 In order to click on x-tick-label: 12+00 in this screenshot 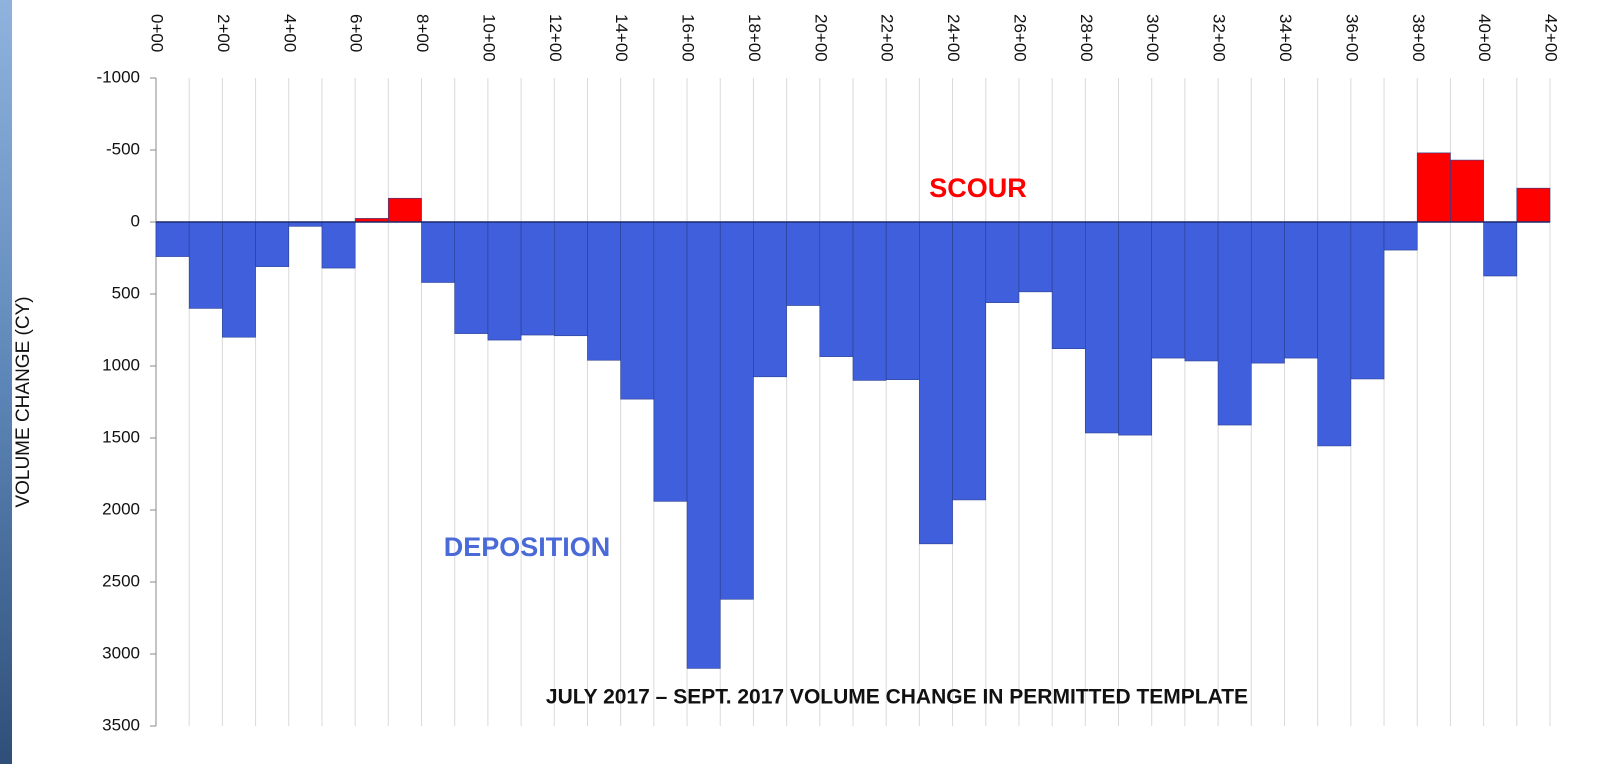, I will do `click(555, 38)`.